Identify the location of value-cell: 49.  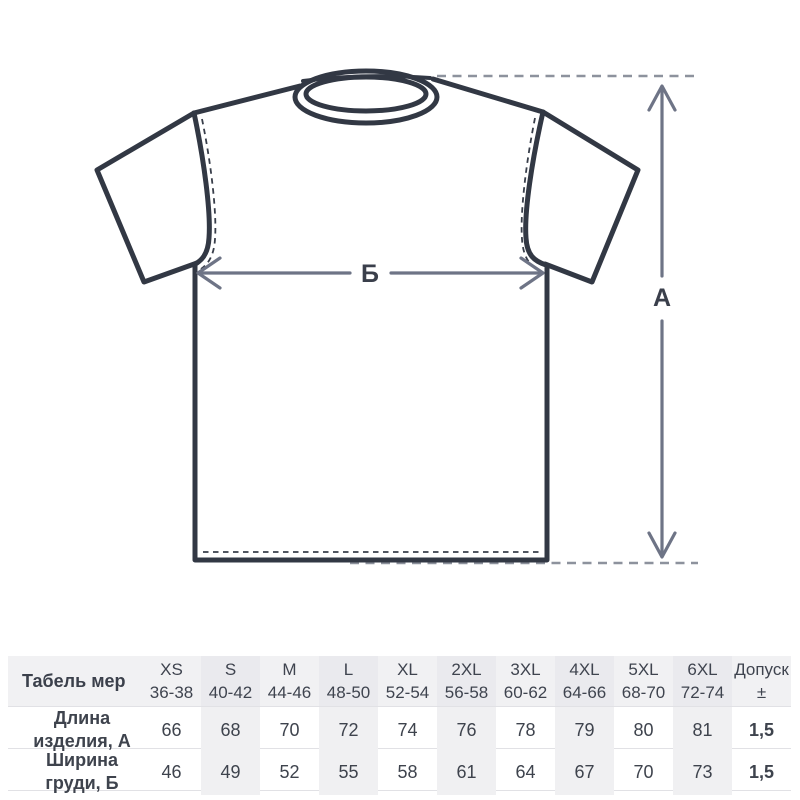
(230, 772).